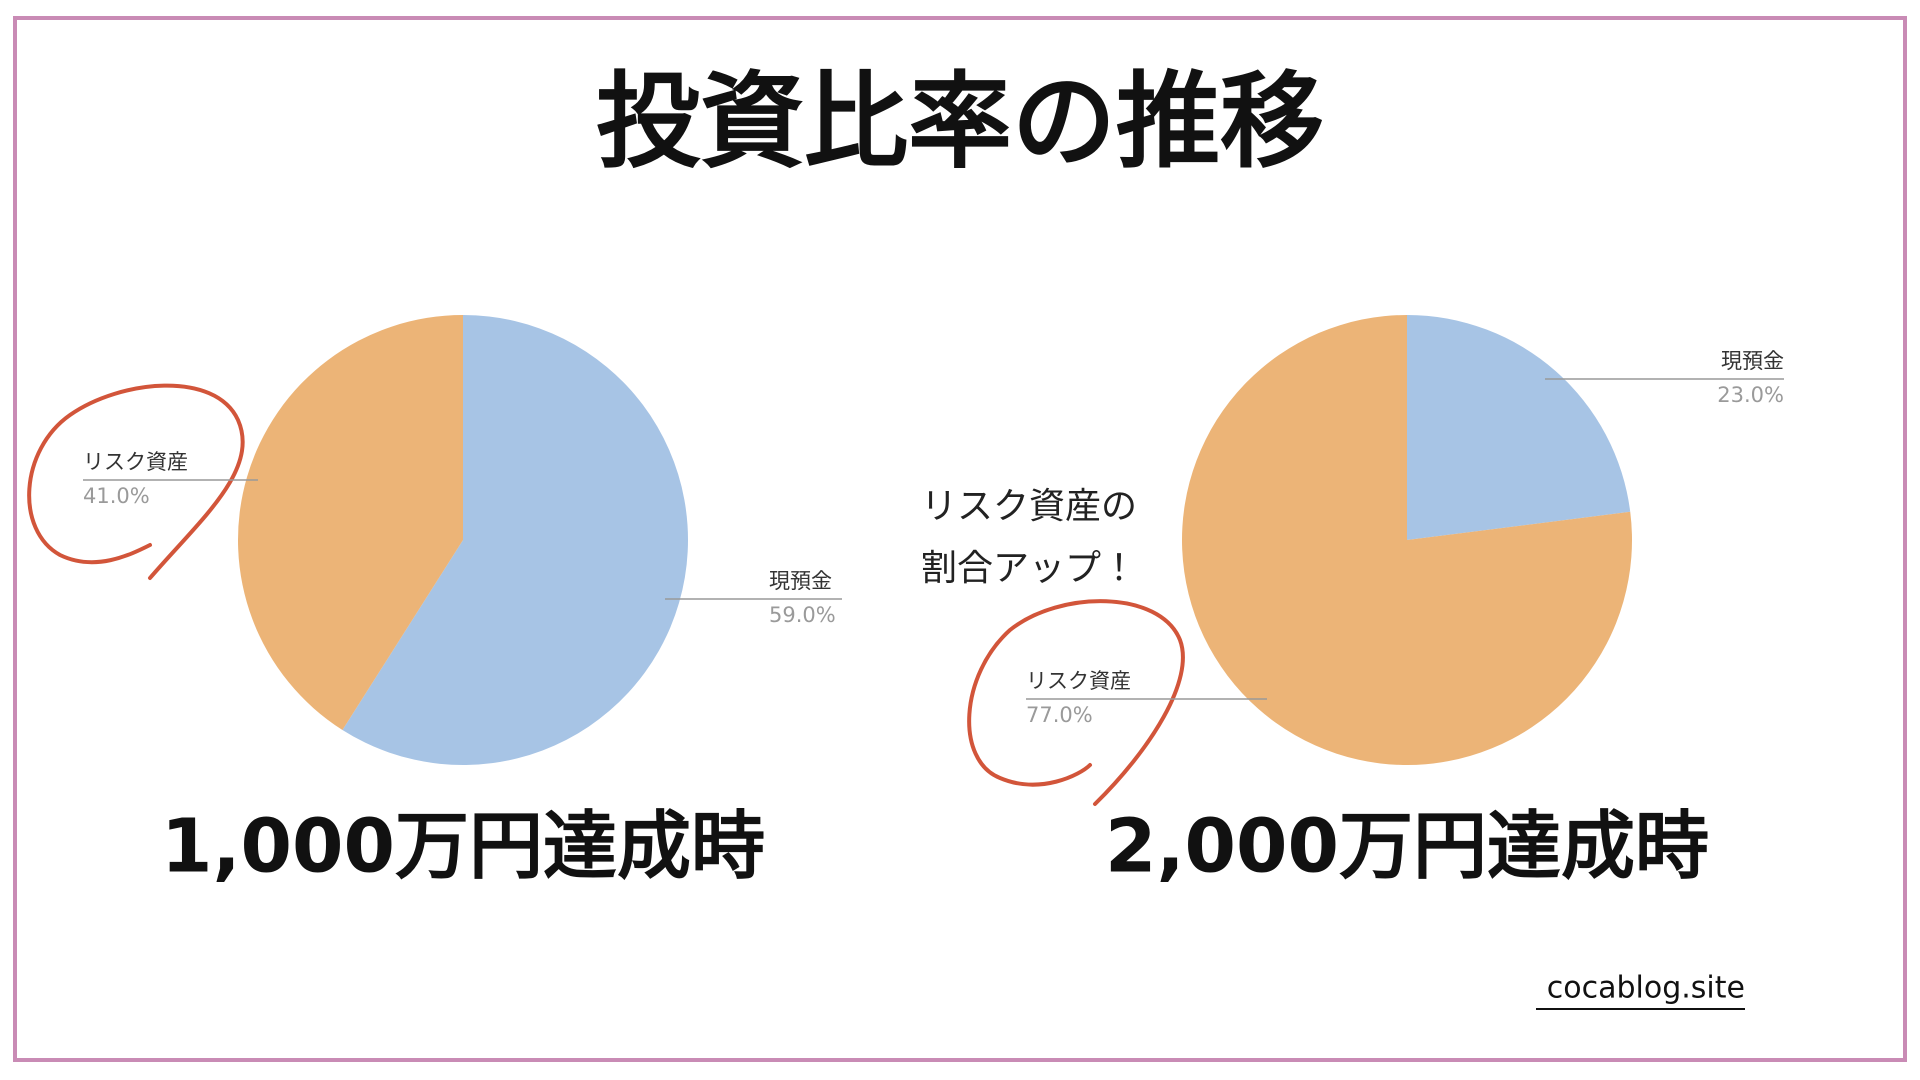 The height and width of the screenshot is (1080, 1920). What do you see at coordinates (960, 121) in the screenshot?
I see `page-title: 投資比率の推移` at bounding box center [960, 121].